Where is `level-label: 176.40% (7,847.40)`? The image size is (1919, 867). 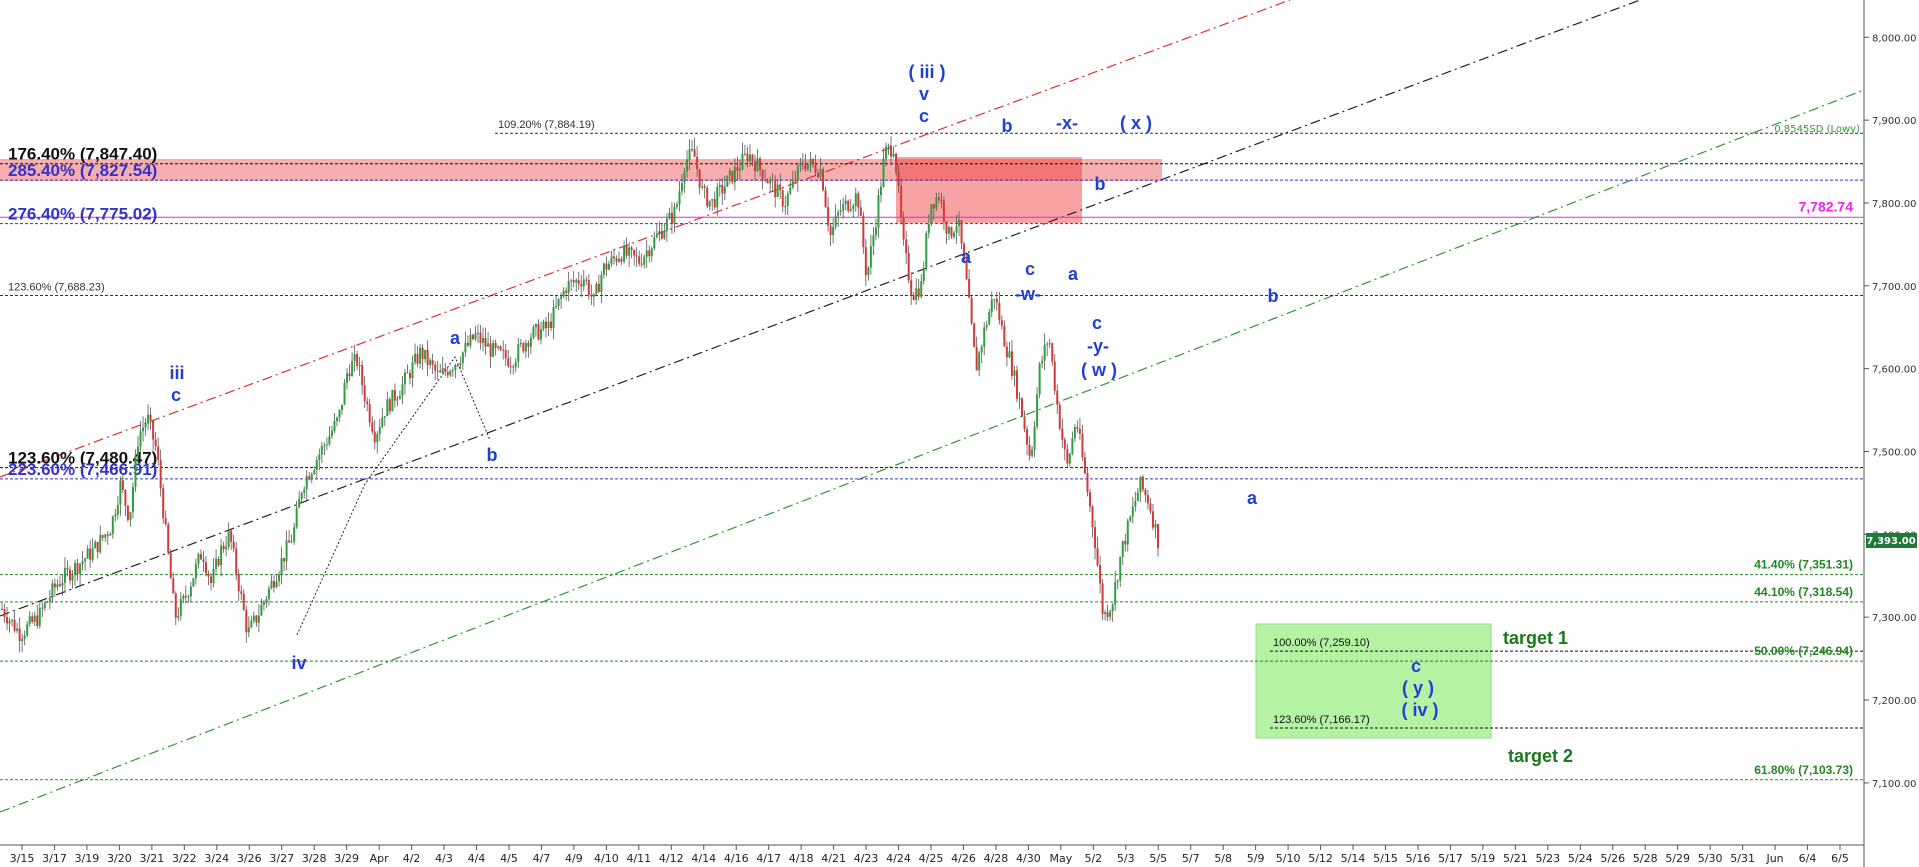 level-label: 176.40% (7,847.40) is located at coordinates (82, 154).